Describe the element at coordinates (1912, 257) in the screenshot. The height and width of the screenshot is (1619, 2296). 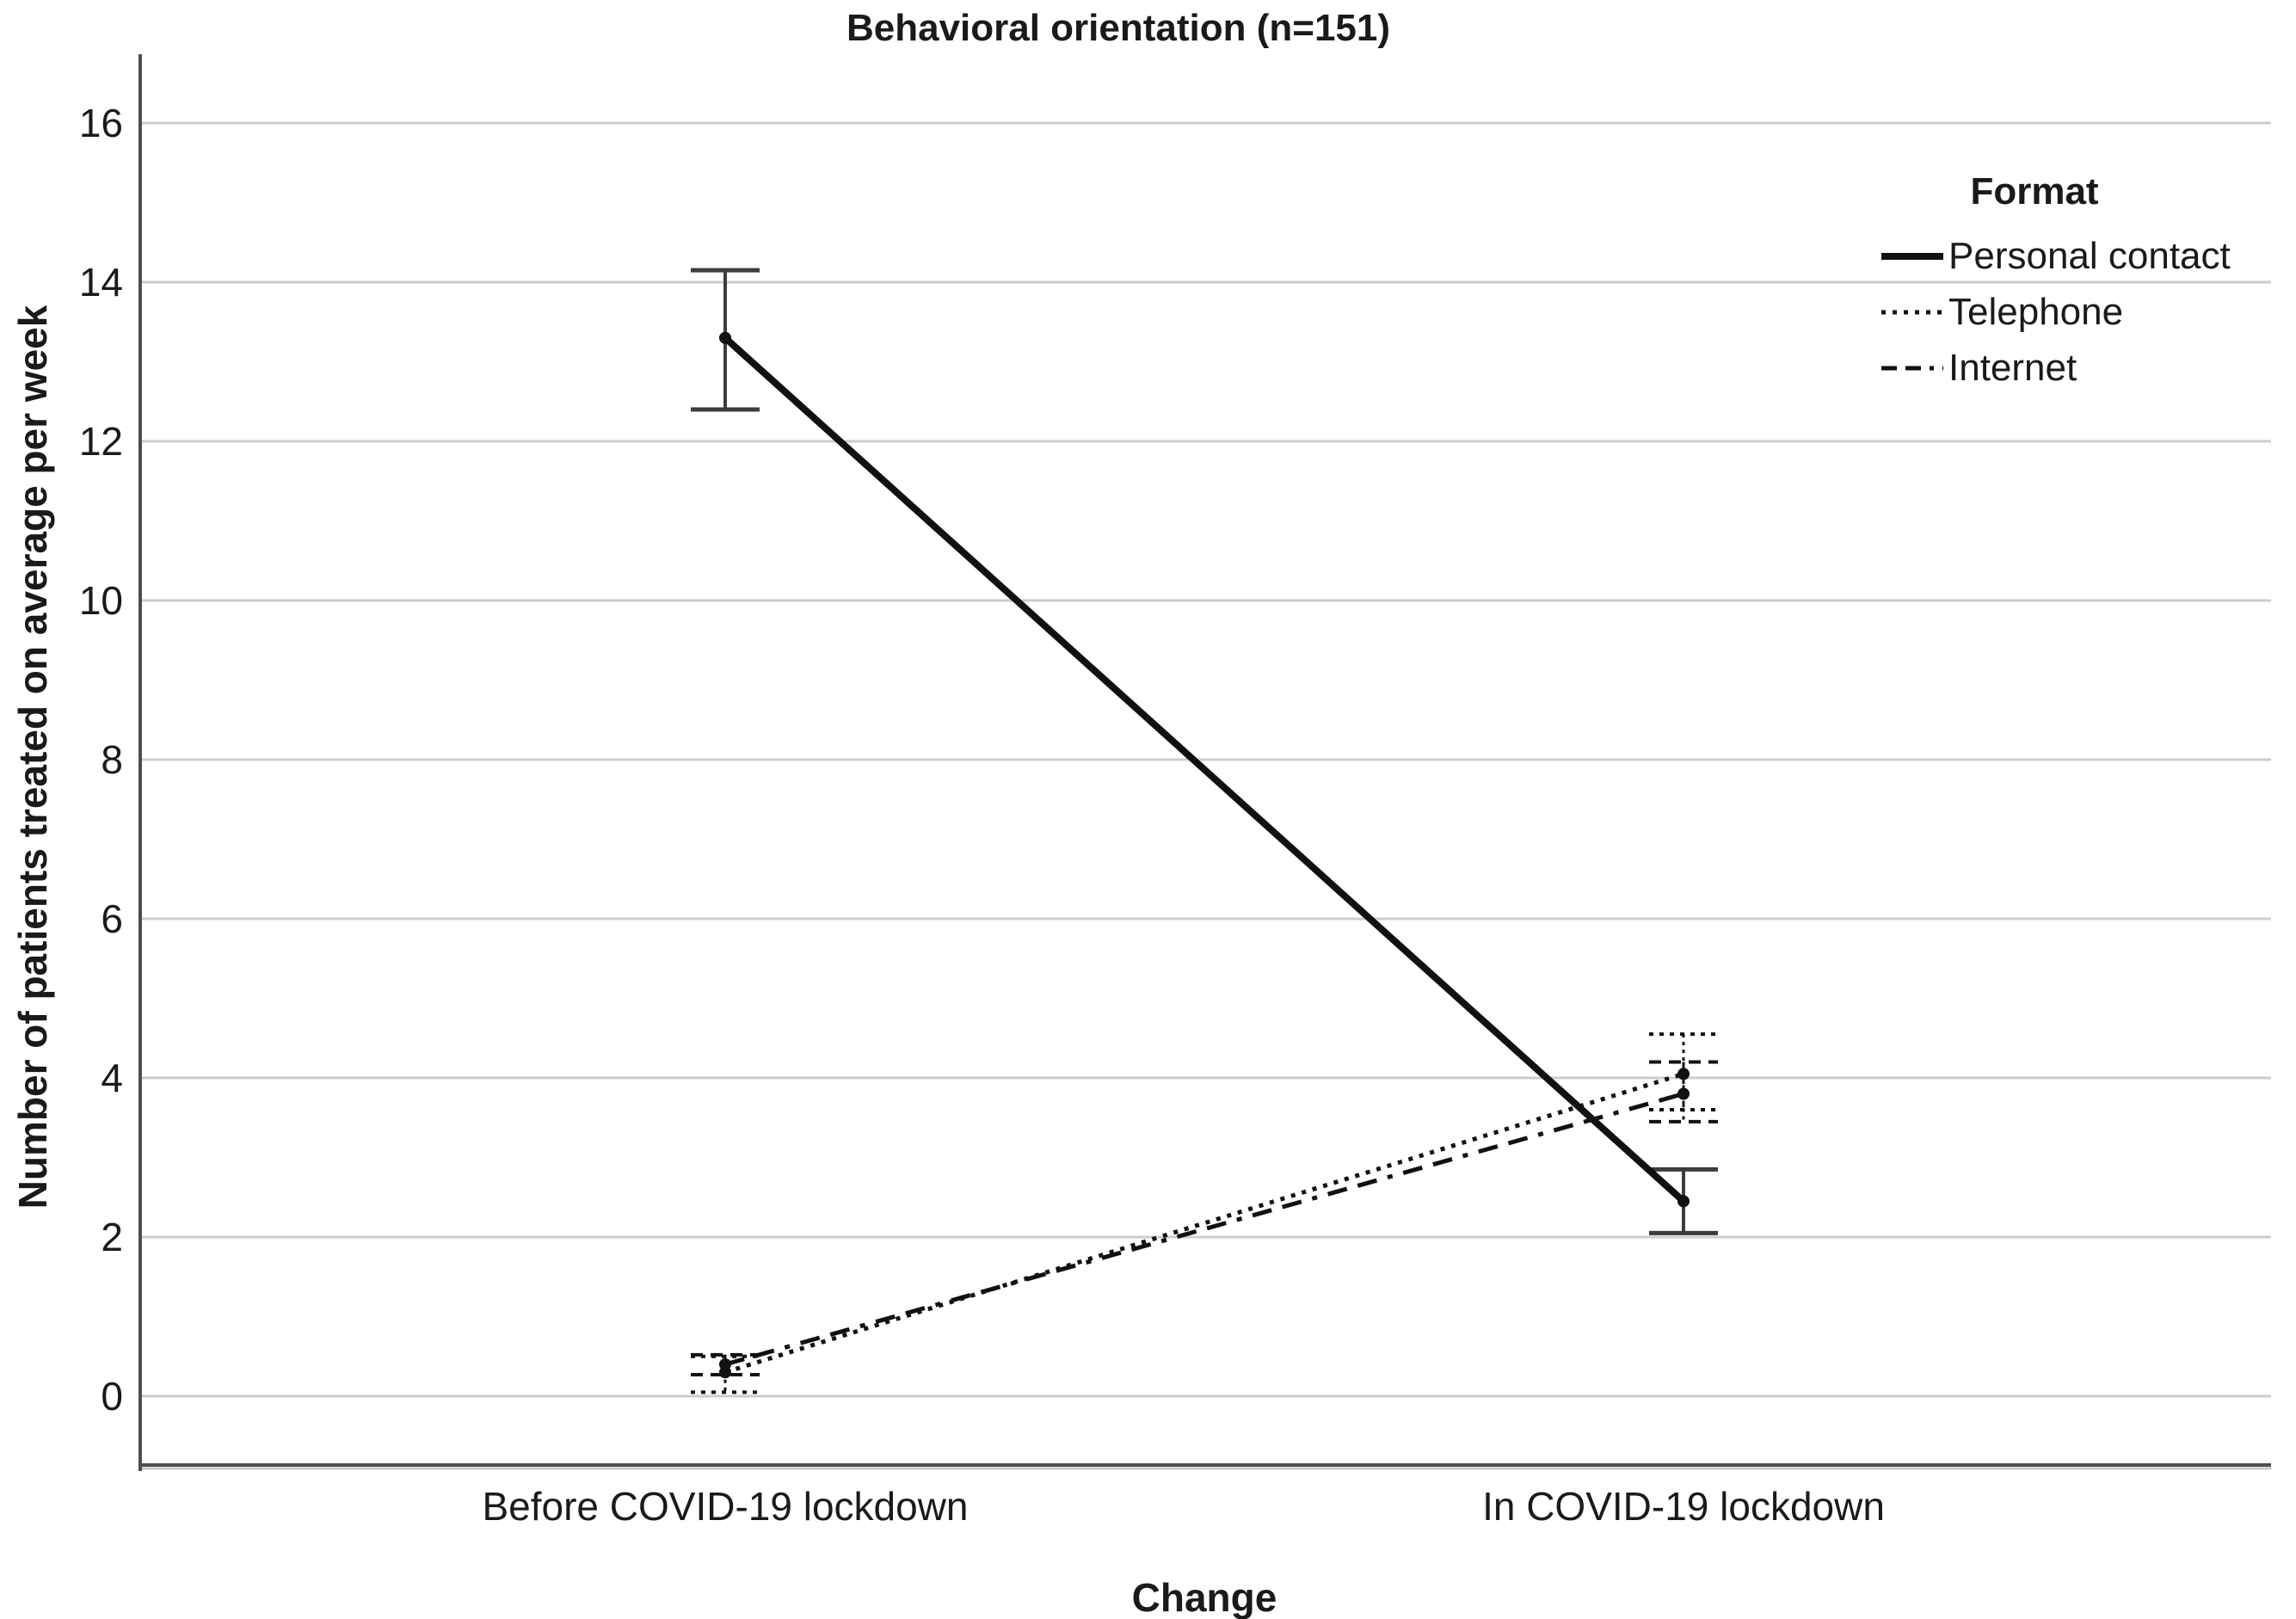
I see `legend-swatch-solid-line` at that location.